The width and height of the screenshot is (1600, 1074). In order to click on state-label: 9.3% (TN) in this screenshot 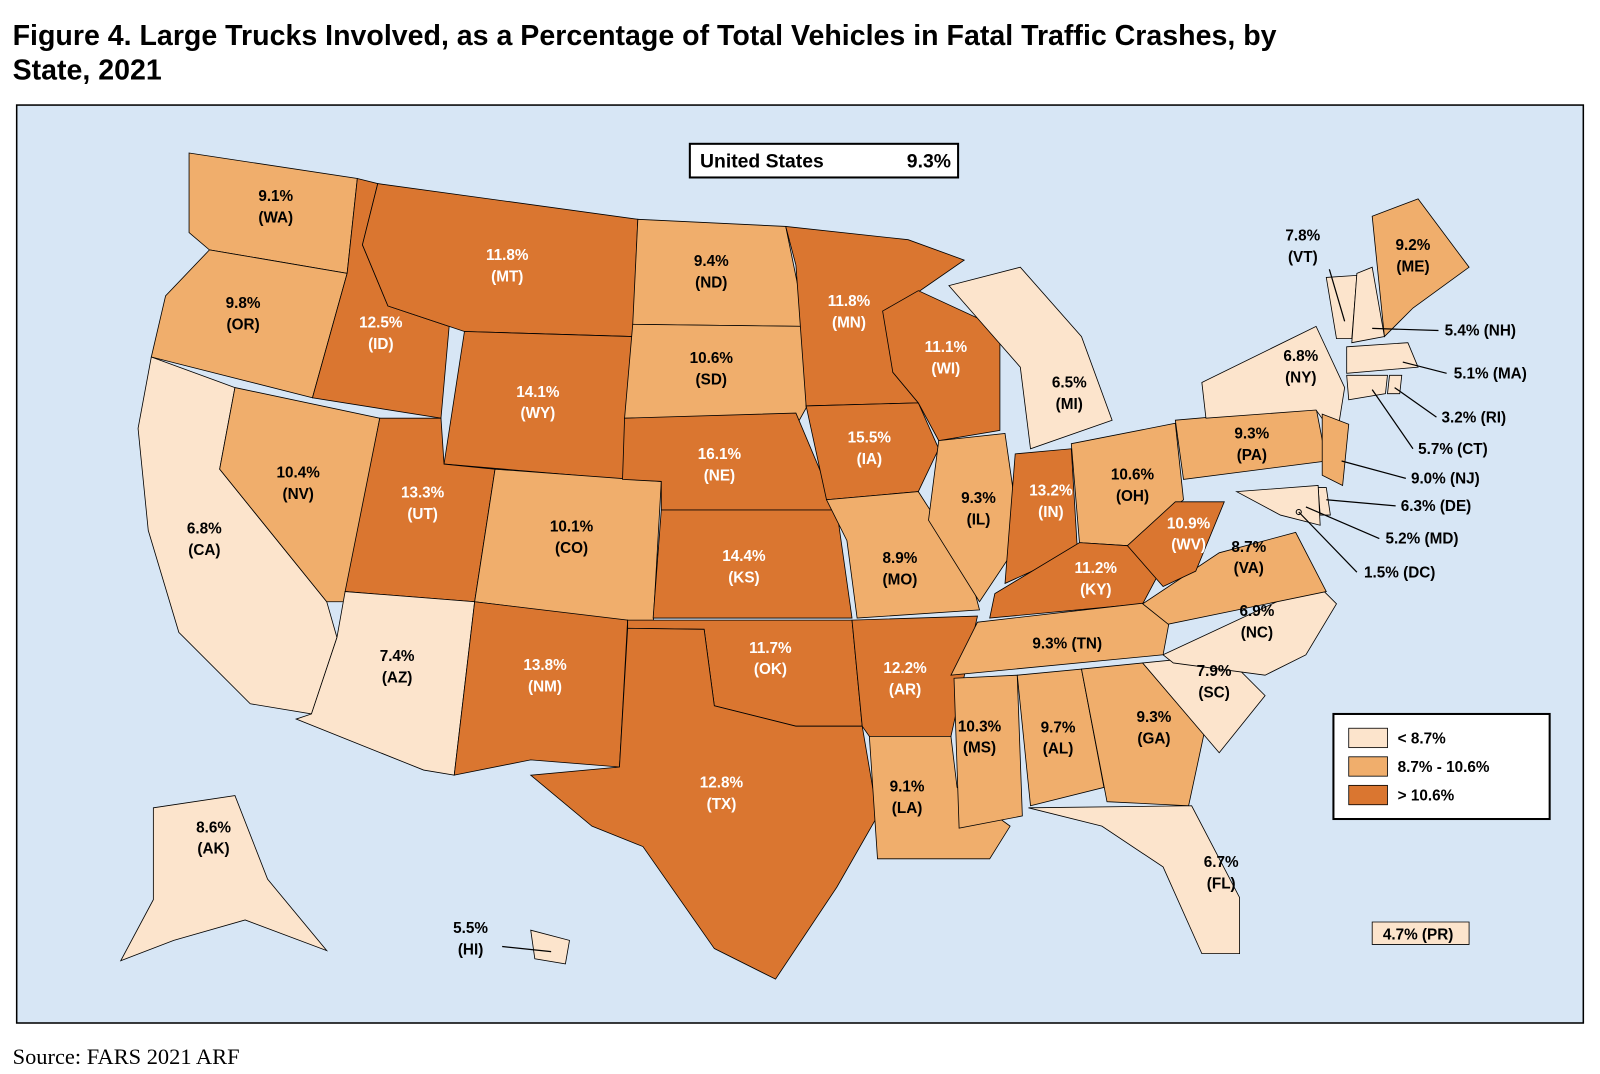, I will do `click(1067, 644)`.